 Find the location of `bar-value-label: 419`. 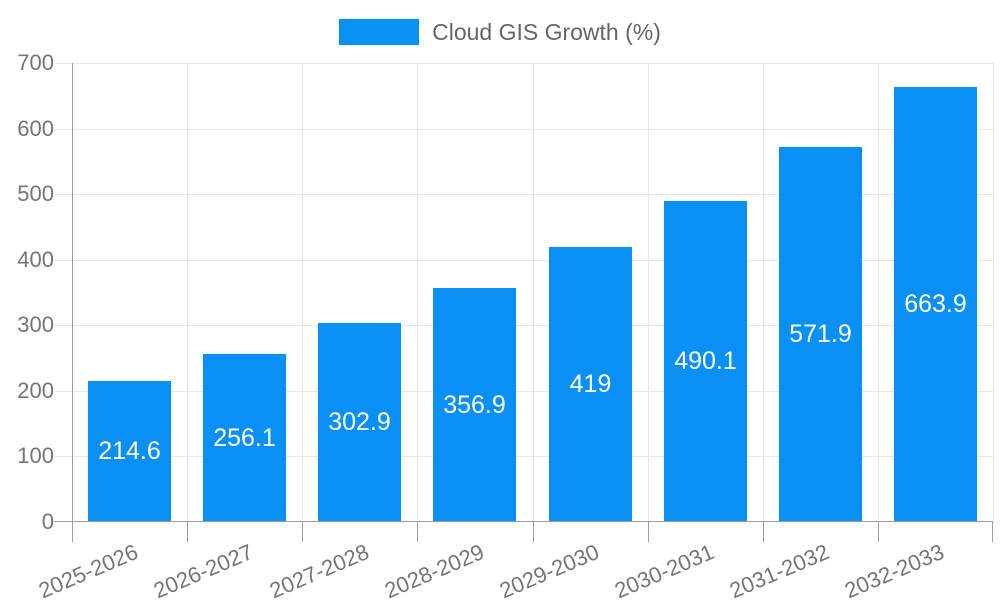

bar-value-label: 419 is located at coordinates (590, 384).